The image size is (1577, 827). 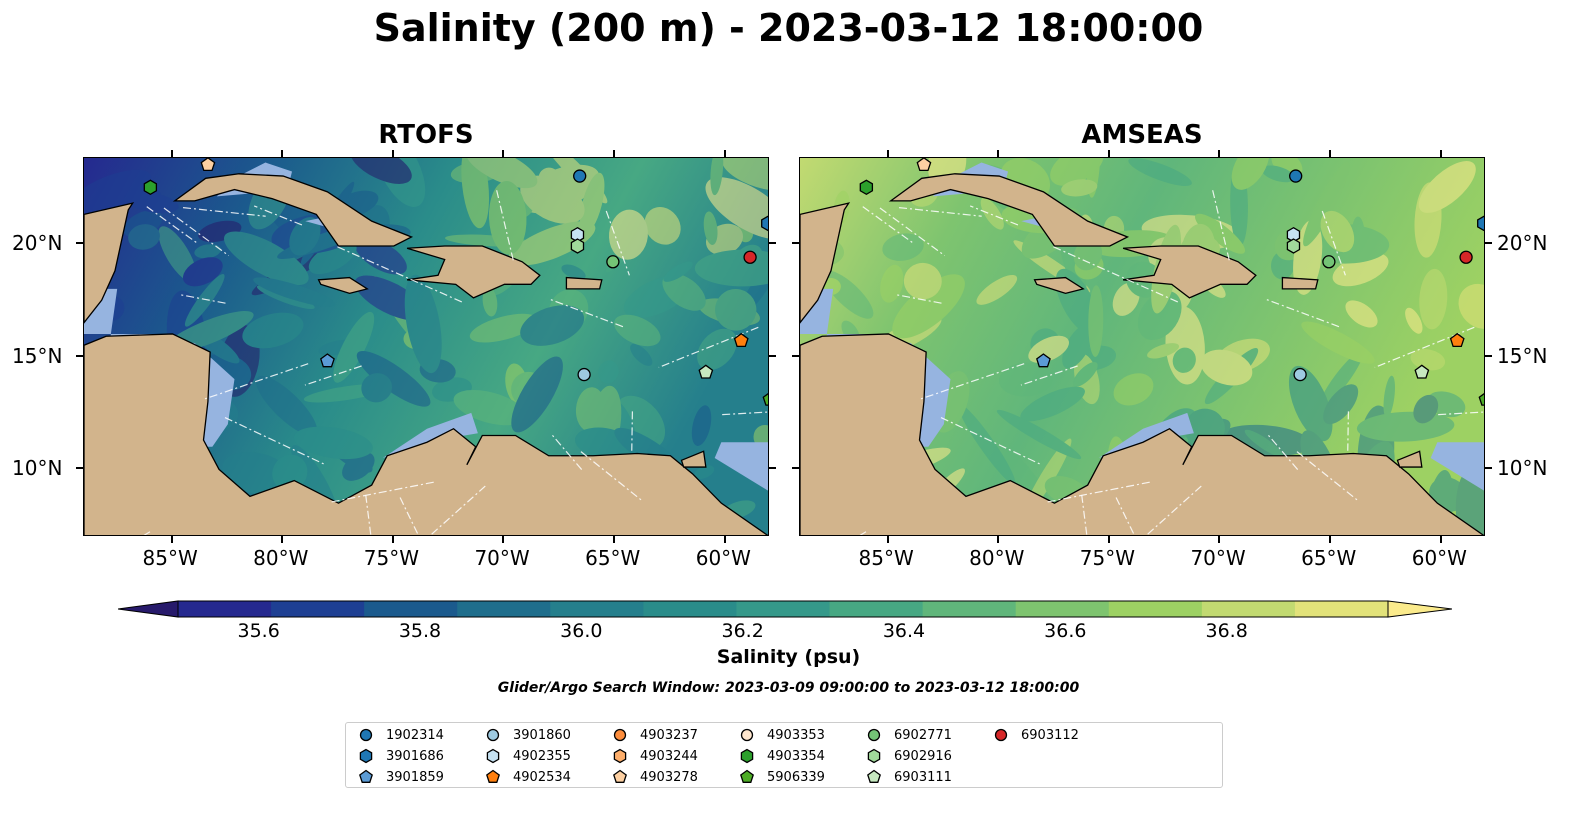 What do you see at coordinates (796, 735) in the screenshot?
I see `legend-label: 4903353` at bounding box center [796, 735].